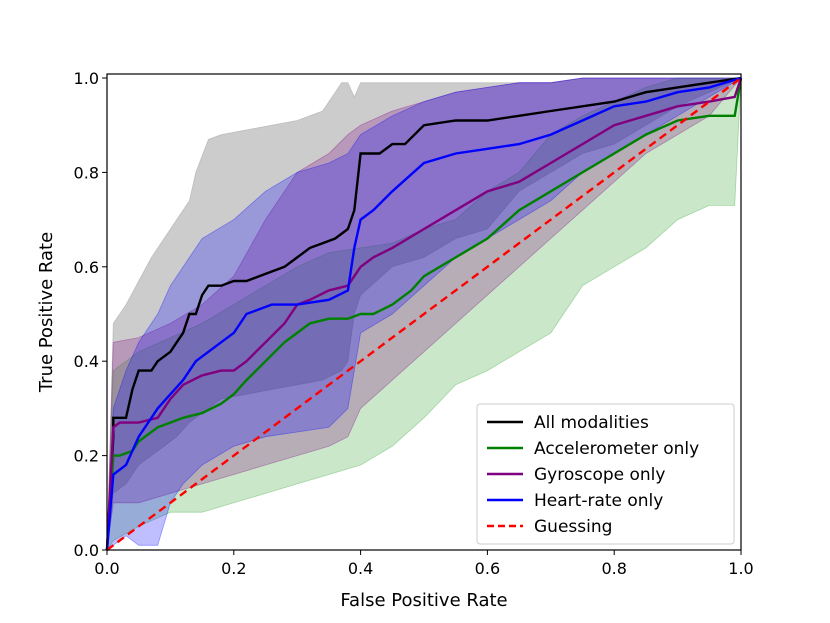 The width and height of the screenshot is (830, 623). Describe the element at coordinates (591, 423) in the screenshot. I see `legend-label-all-modalities: All modalities` at that location.